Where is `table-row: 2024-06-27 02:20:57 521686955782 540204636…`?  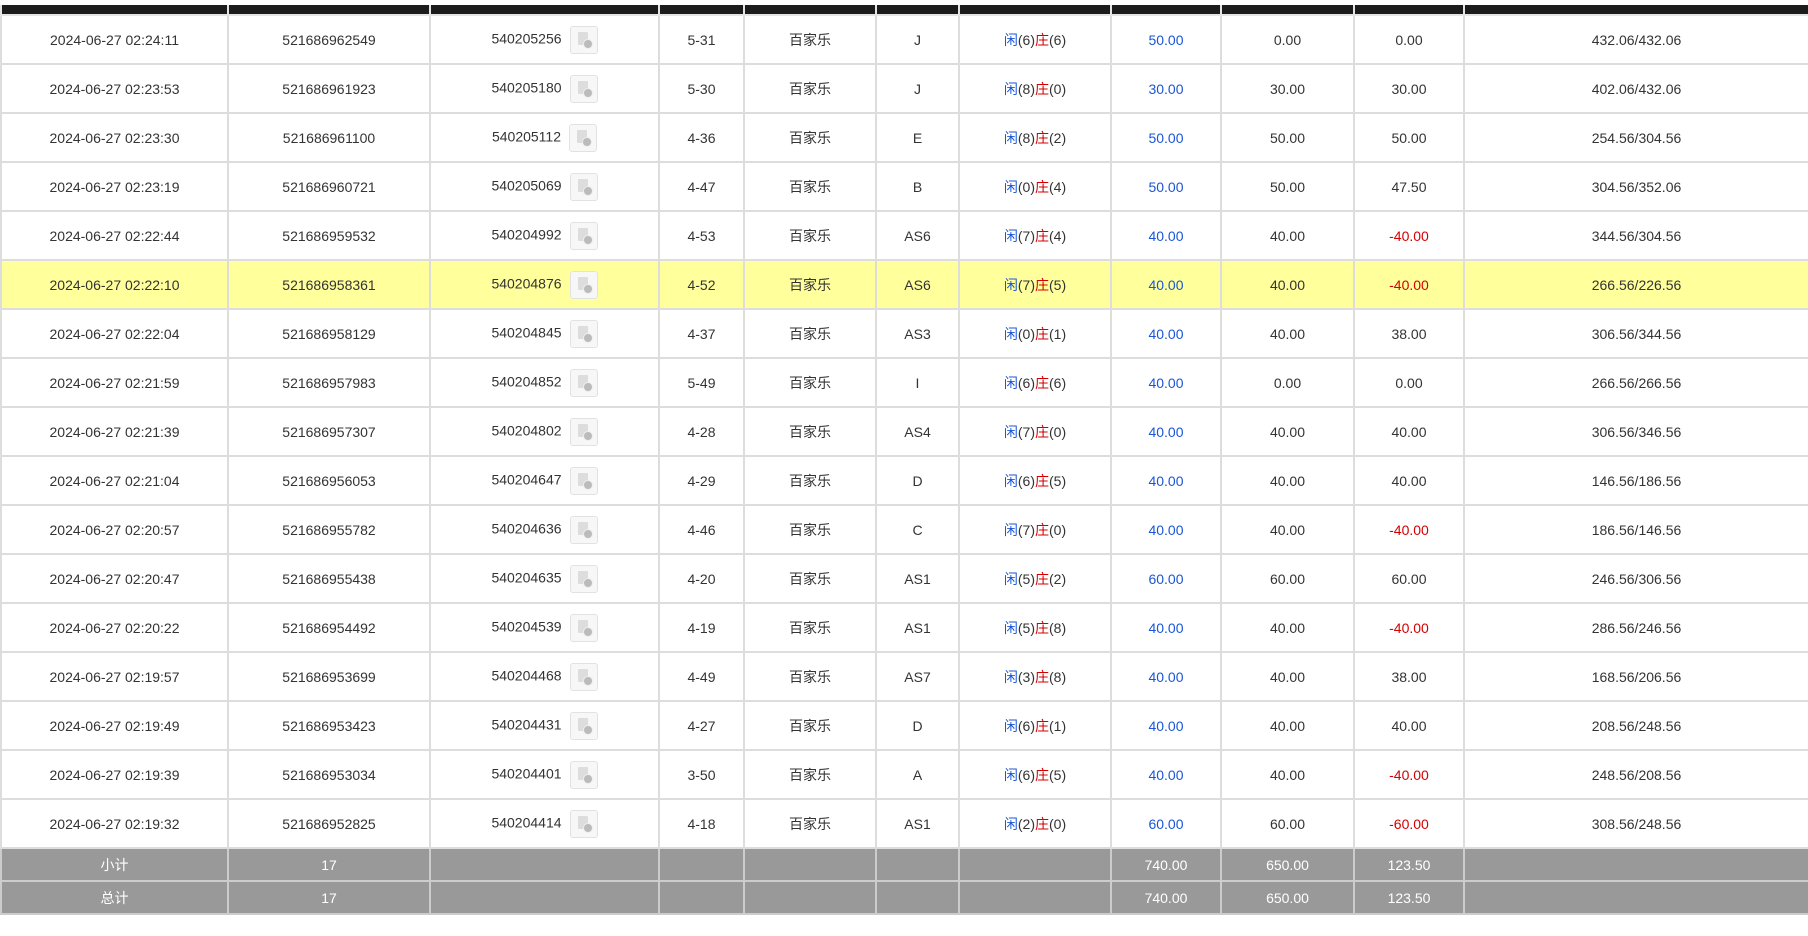 table-row: 2024-06-27 02:20:57 521686955782 540204636… is located at coordinates (904, 529).